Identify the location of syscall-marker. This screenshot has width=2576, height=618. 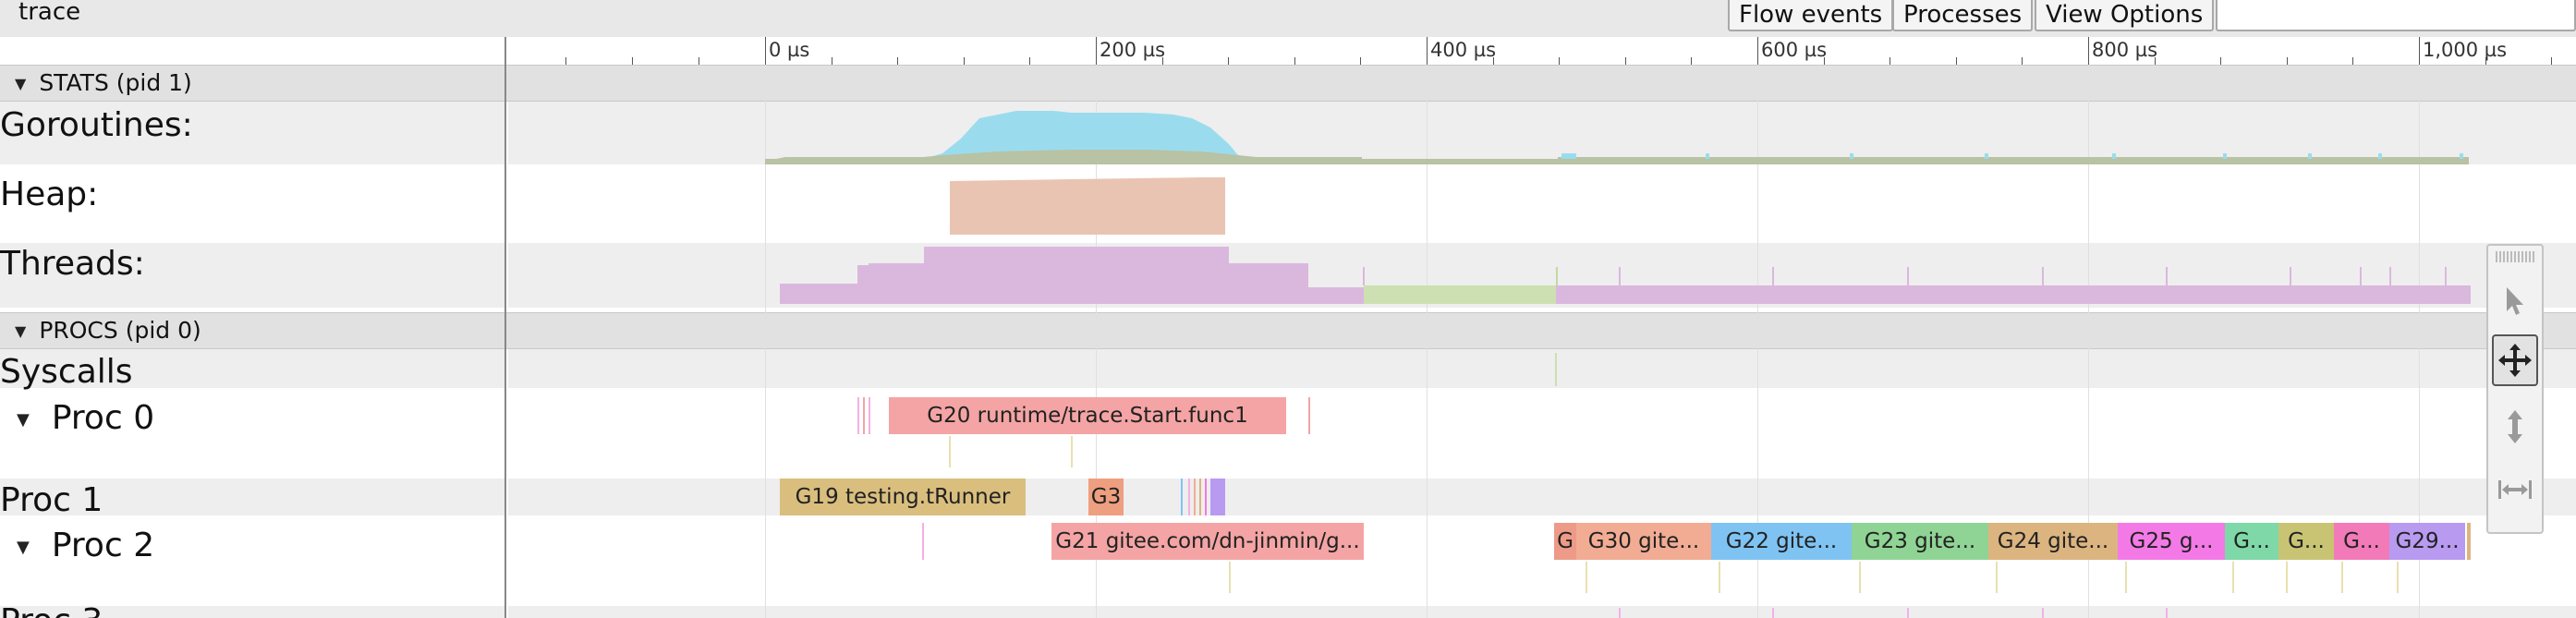
(1556, 369).